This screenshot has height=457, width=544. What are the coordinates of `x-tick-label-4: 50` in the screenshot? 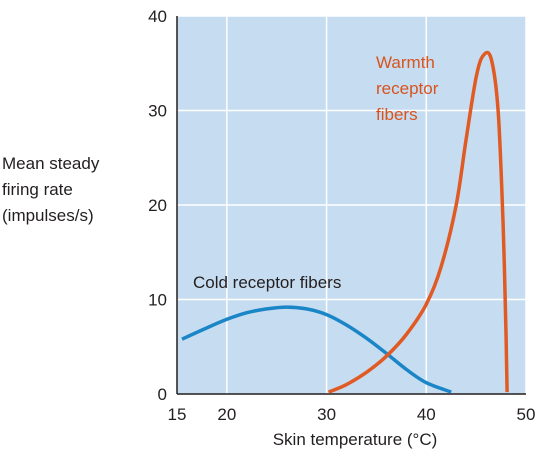 It's located at (526, 414).